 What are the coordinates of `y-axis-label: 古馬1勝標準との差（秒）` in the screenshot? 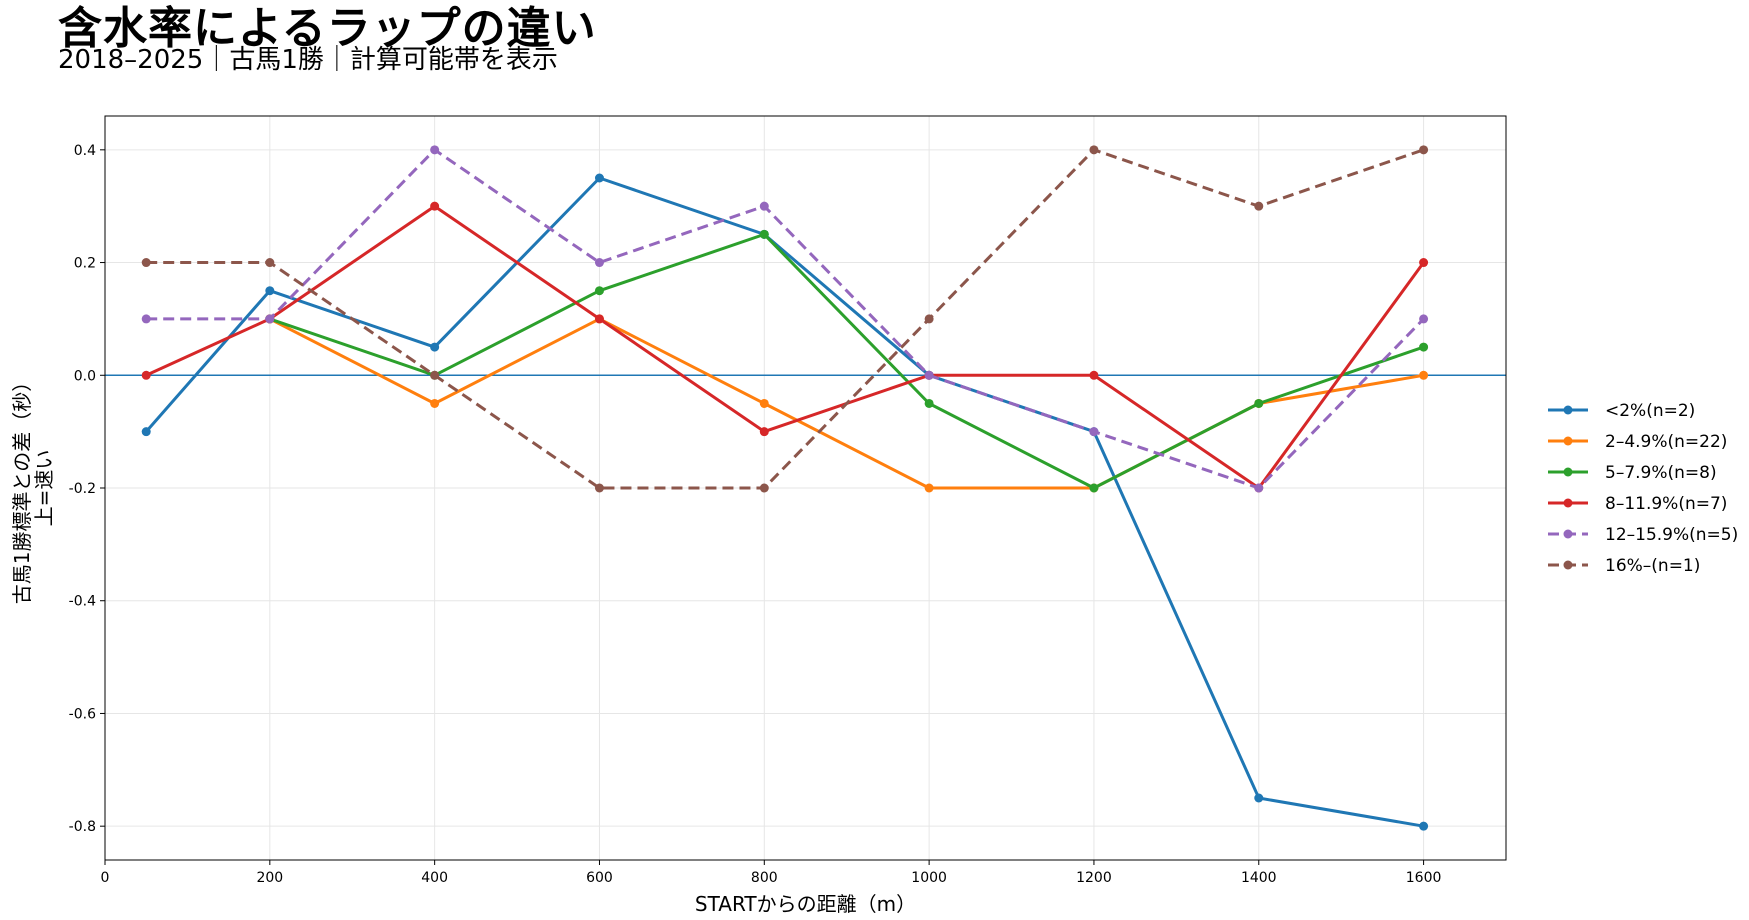 It's located at (22, 488).